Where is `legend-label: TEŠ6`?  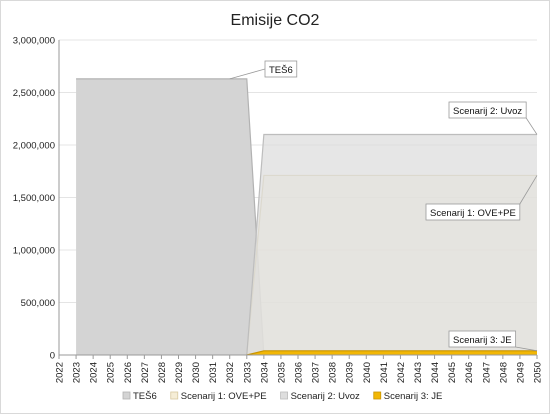
legend-label: TEŠ6 is located at coordinates (145, 396).